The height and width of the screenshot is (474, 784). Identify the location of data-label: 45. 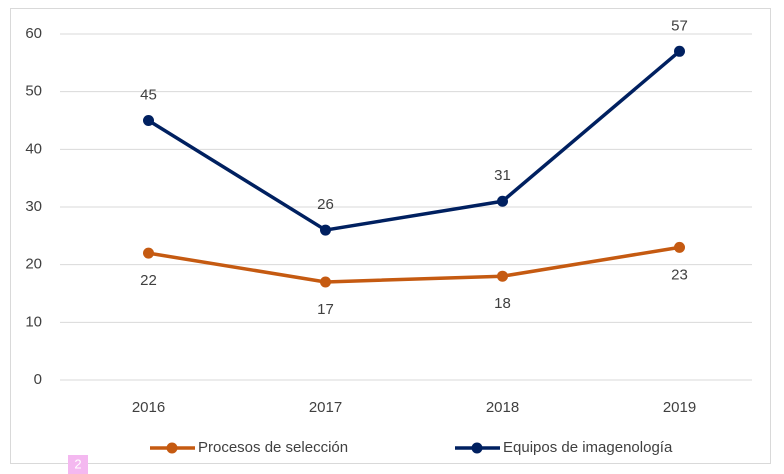
(148, 94).